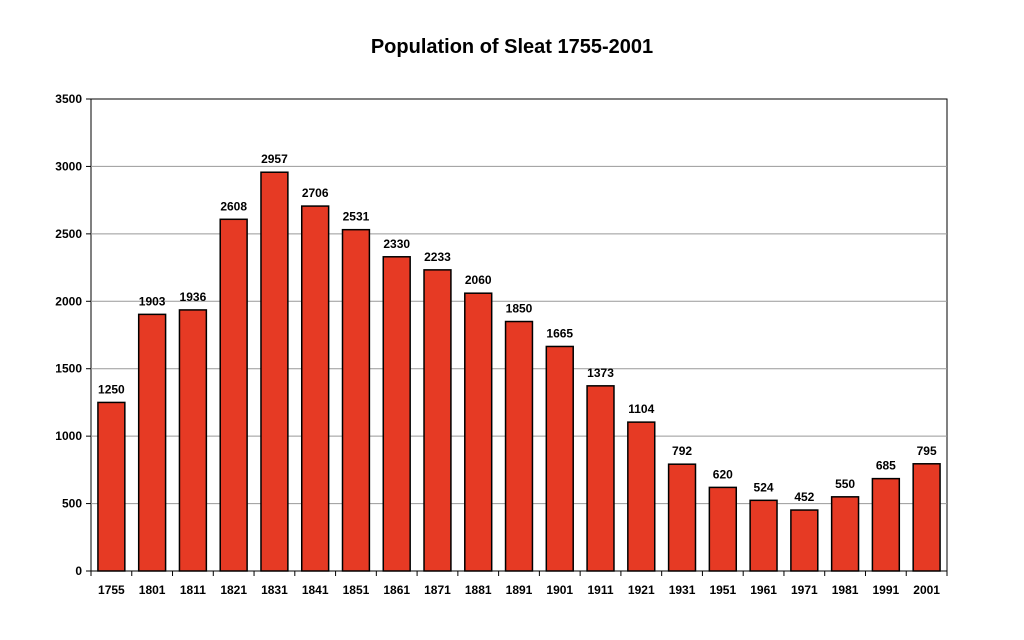 The width and height of the screenshot is (1024, 640). What do you see at coordinates (559, 333) in the screenshot?
I see `data-label: 1665` at bounding box center [559, 333].